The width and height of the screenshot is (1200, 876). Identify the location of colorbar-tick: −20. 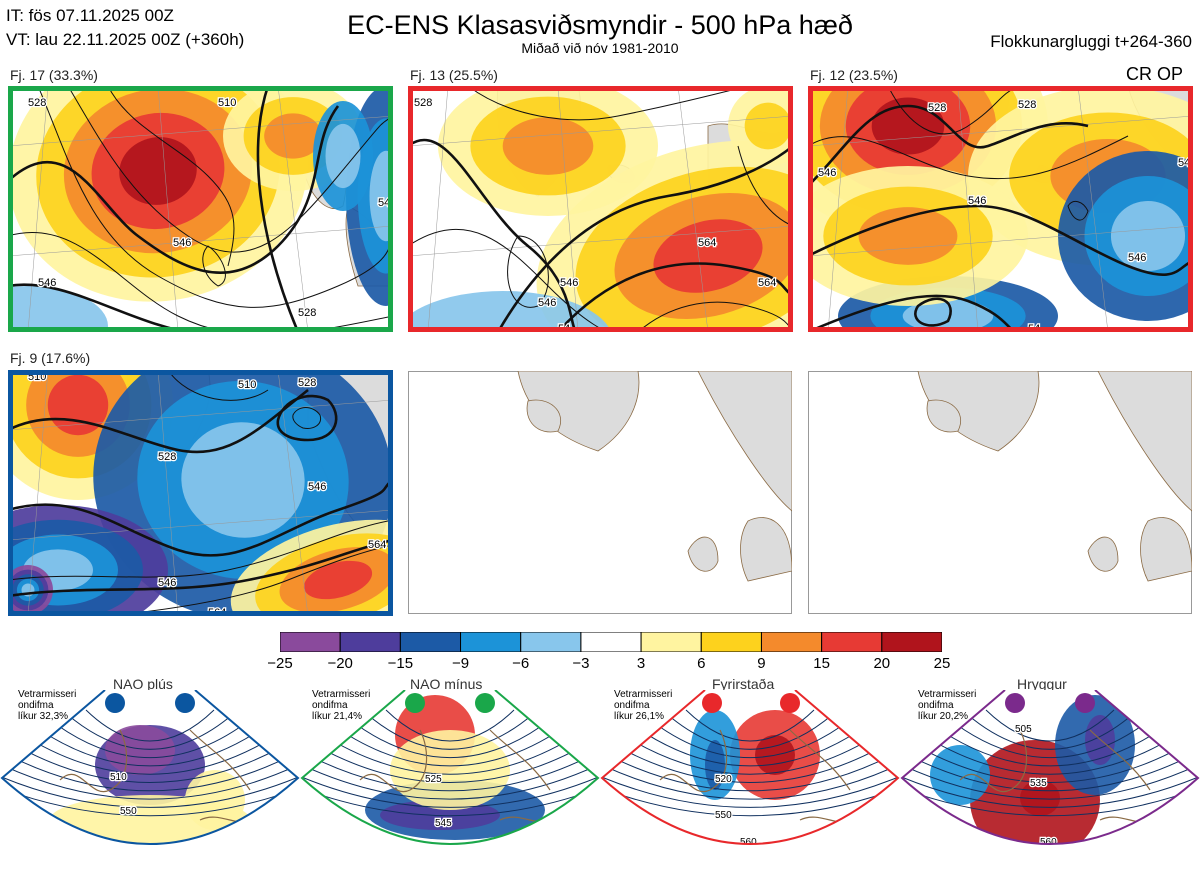
(340, 663).